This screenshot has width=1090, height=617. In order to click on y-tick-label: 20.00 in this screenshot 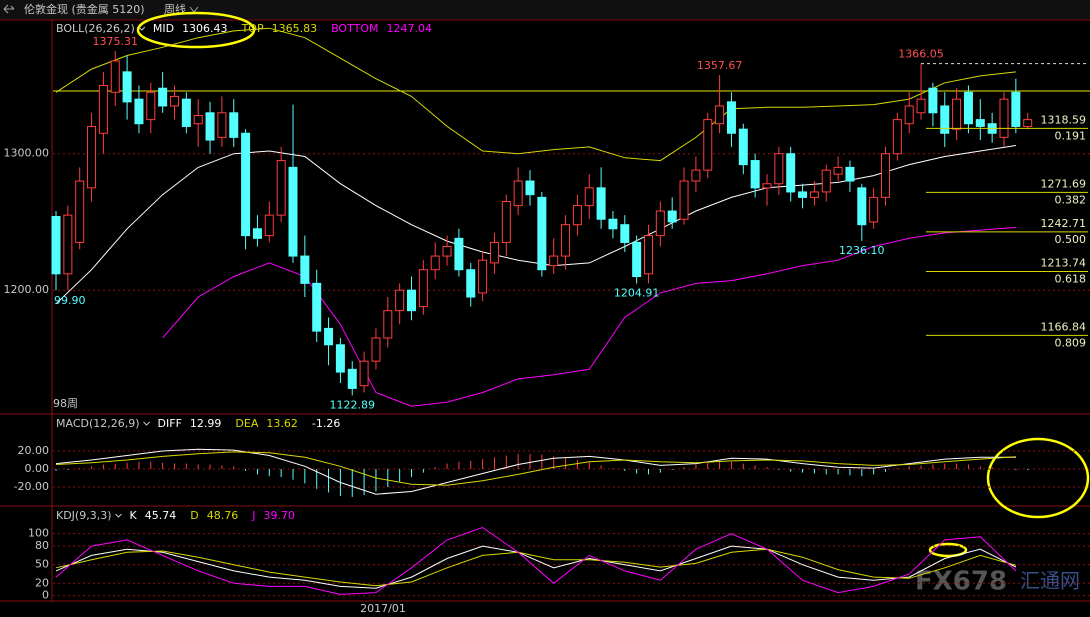, I will do `click(34, 450)`.